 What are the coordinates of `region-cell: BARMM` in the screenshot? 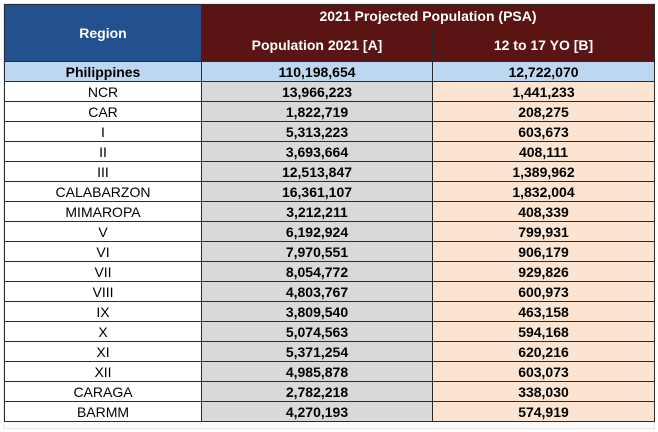 It's located at (103, 411).